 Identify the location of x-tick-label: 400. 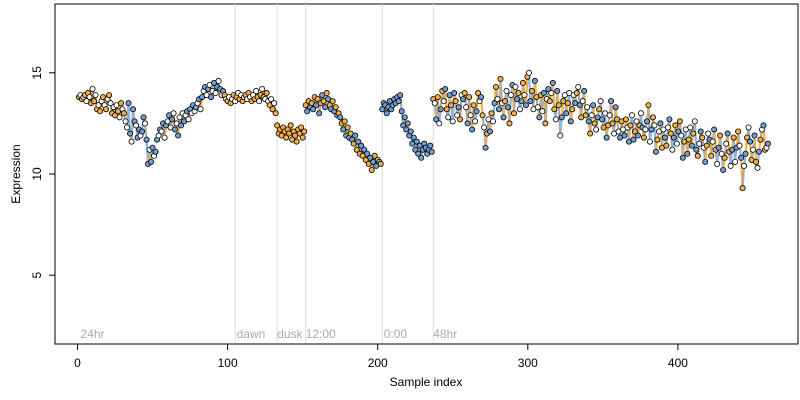
(678, 363).